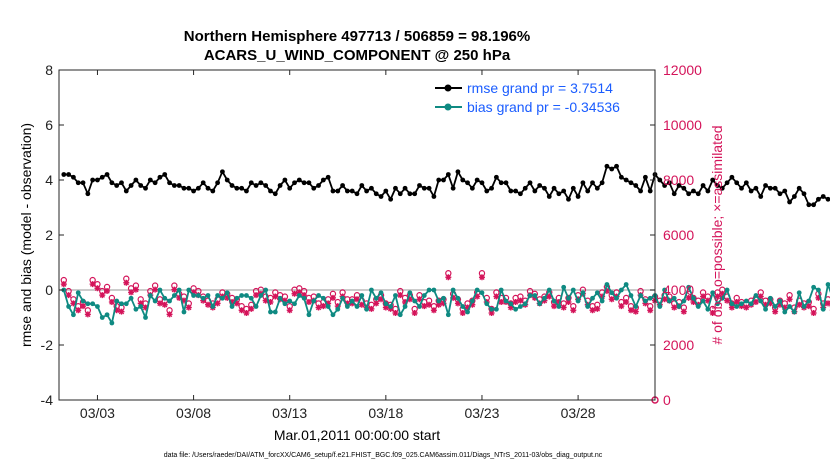 Image resolution: width=830 pixels, height=470 pixels. I want to click on right-tick-label: 2000, so click(678, 345).